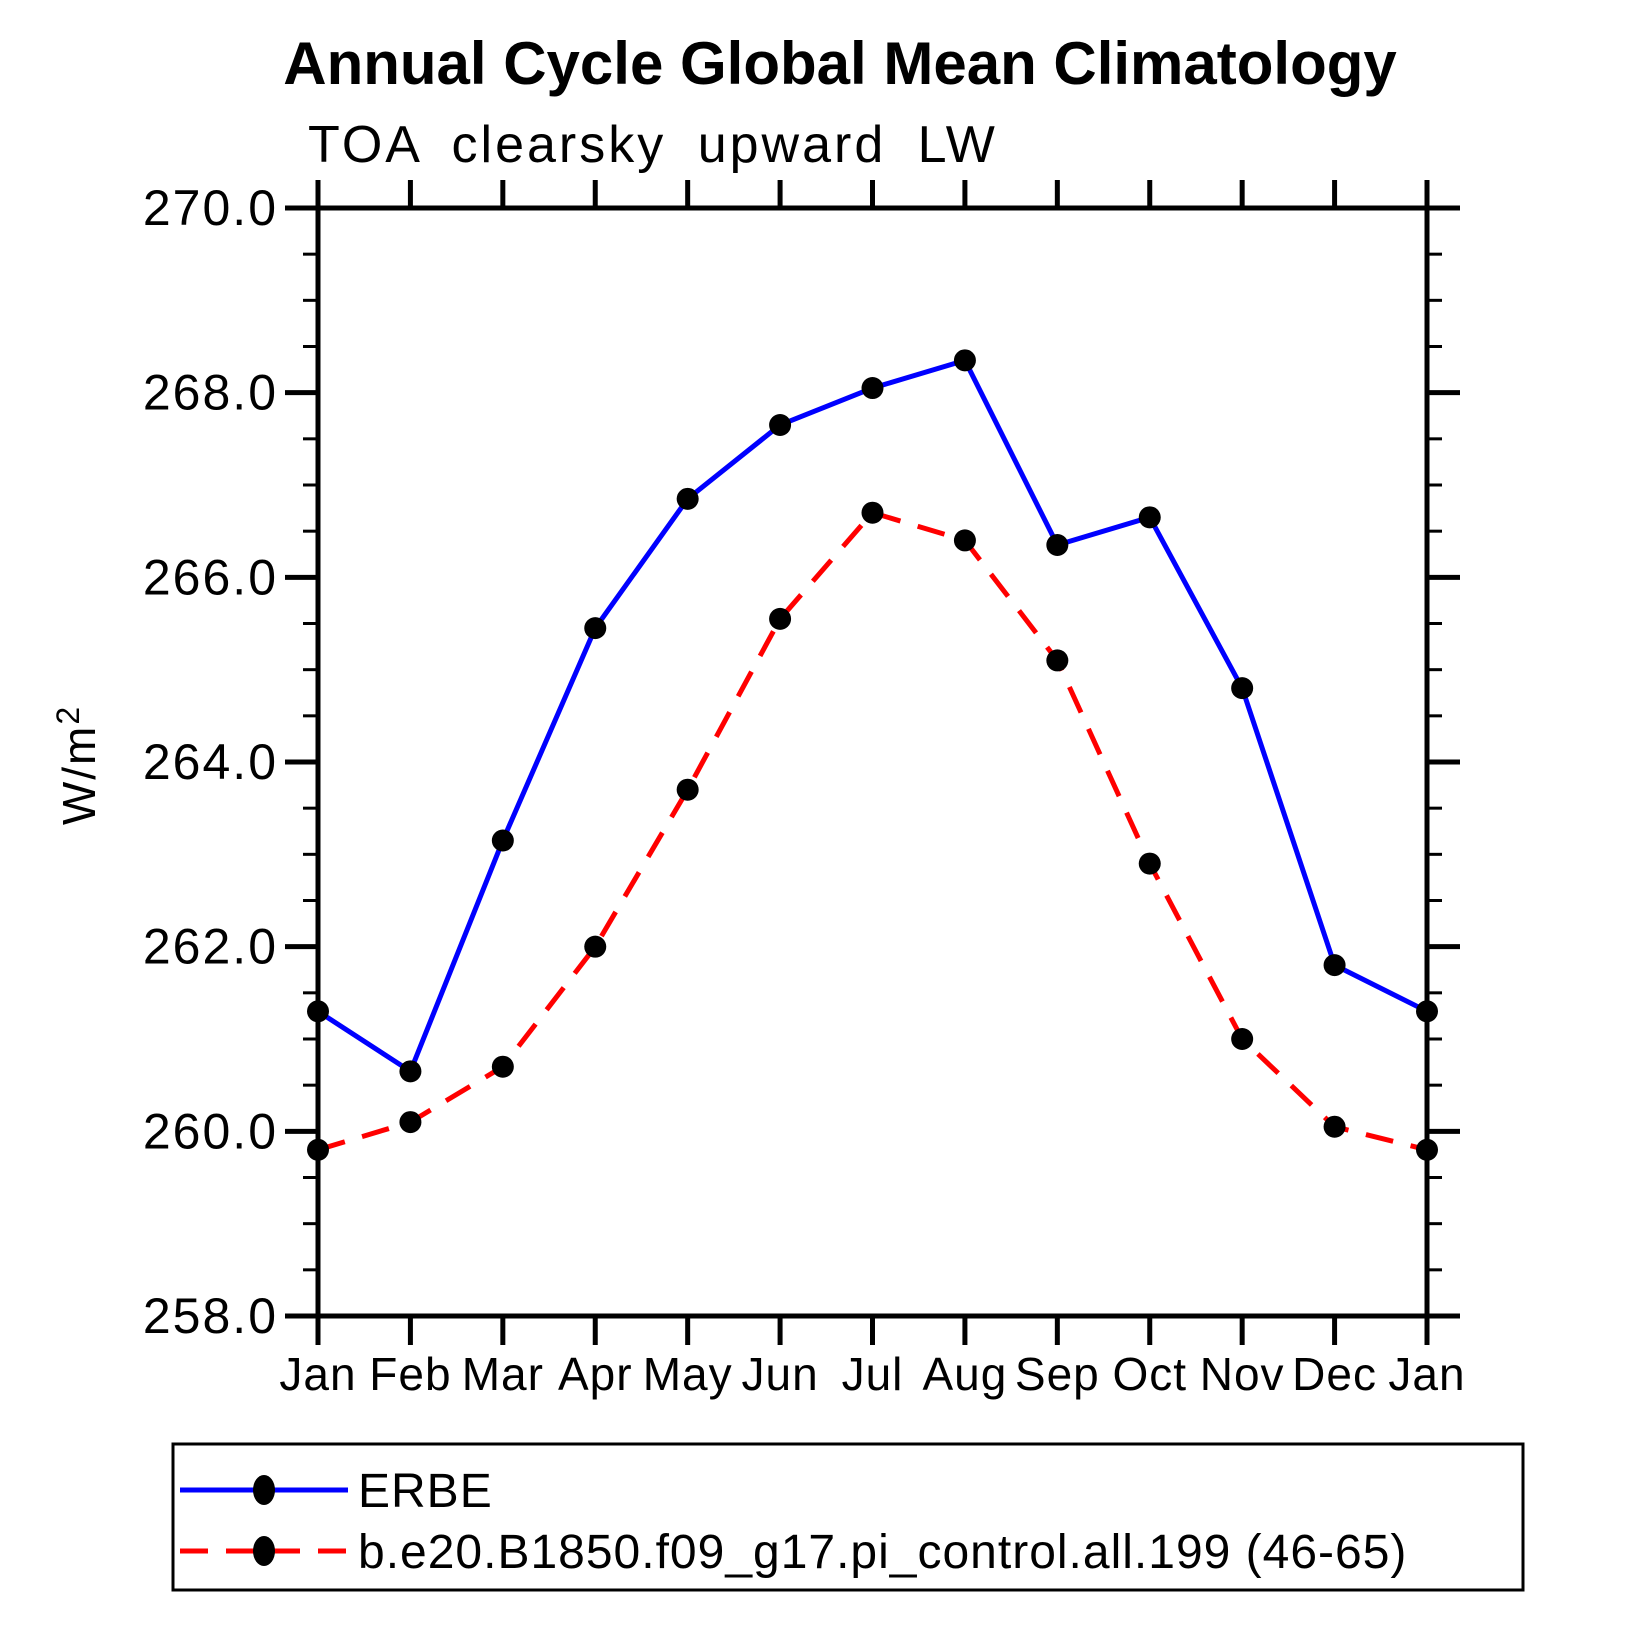  I want to click on y-axis-title-base: W/m, so click(79, 775).